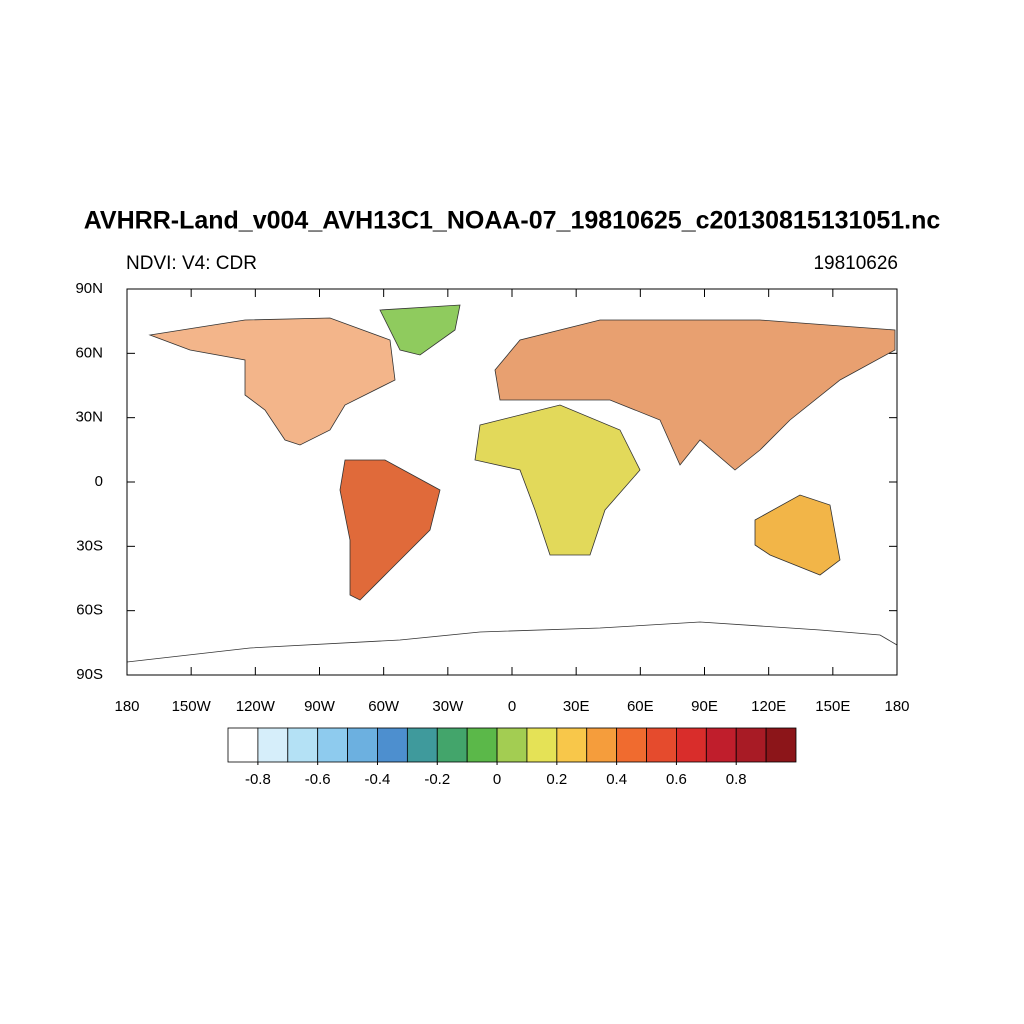  What do you see at coordinates (390, 530) in the screenshot?
I see `south-america` at bounding box center [390, 530].